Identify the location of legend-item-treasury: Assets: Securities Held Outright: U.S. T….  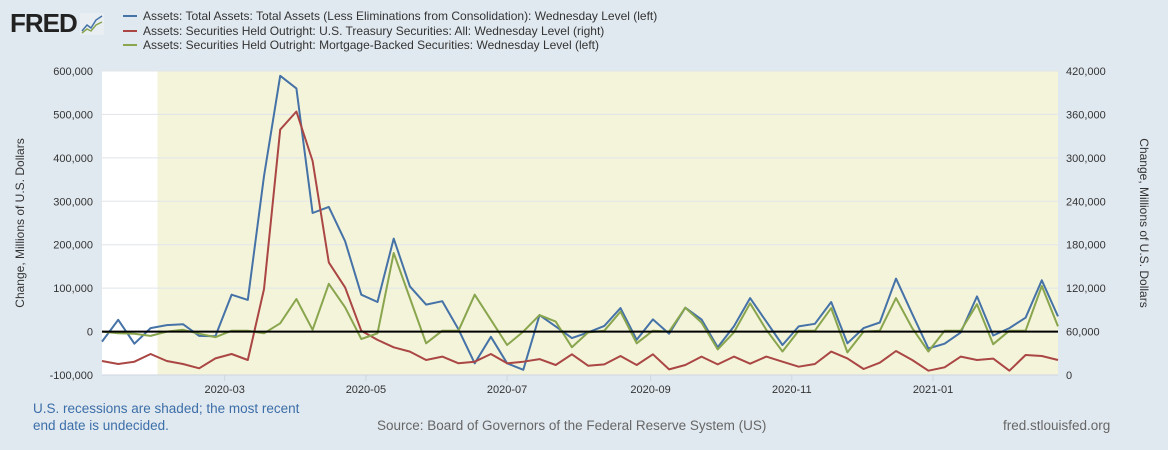
(390, 31).